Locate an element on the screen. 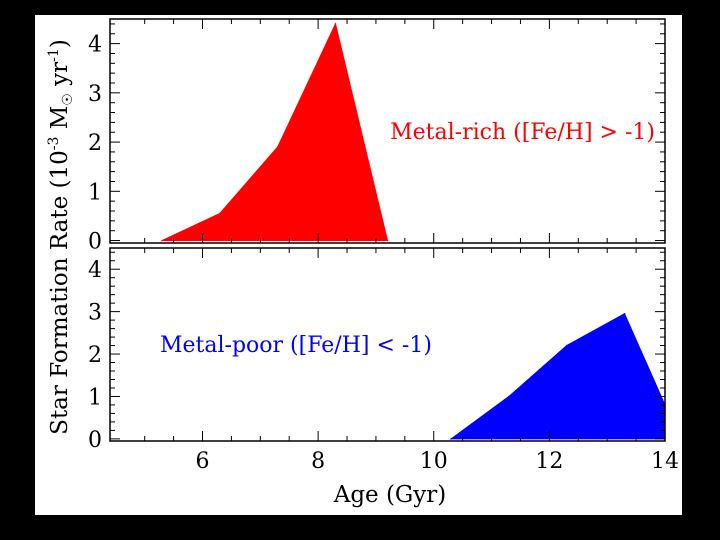  y-axis-title-text: Star Formation Rate (10-3 M☉ yr-1) is located at coordinates (61, 237).